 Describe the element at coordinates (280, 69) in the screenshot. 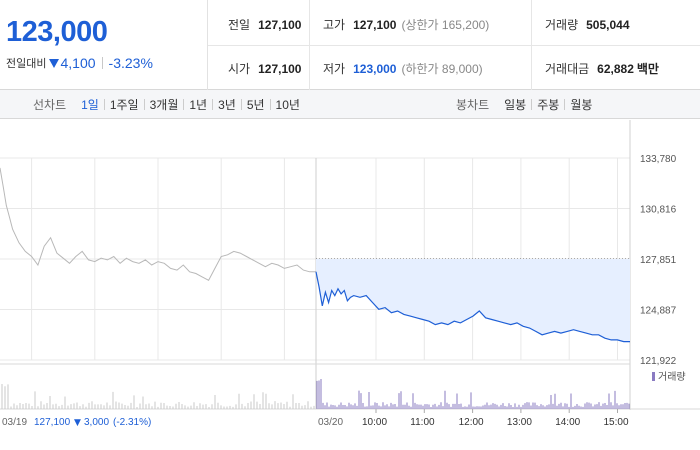

I see `open-value: 127,100` at that location.